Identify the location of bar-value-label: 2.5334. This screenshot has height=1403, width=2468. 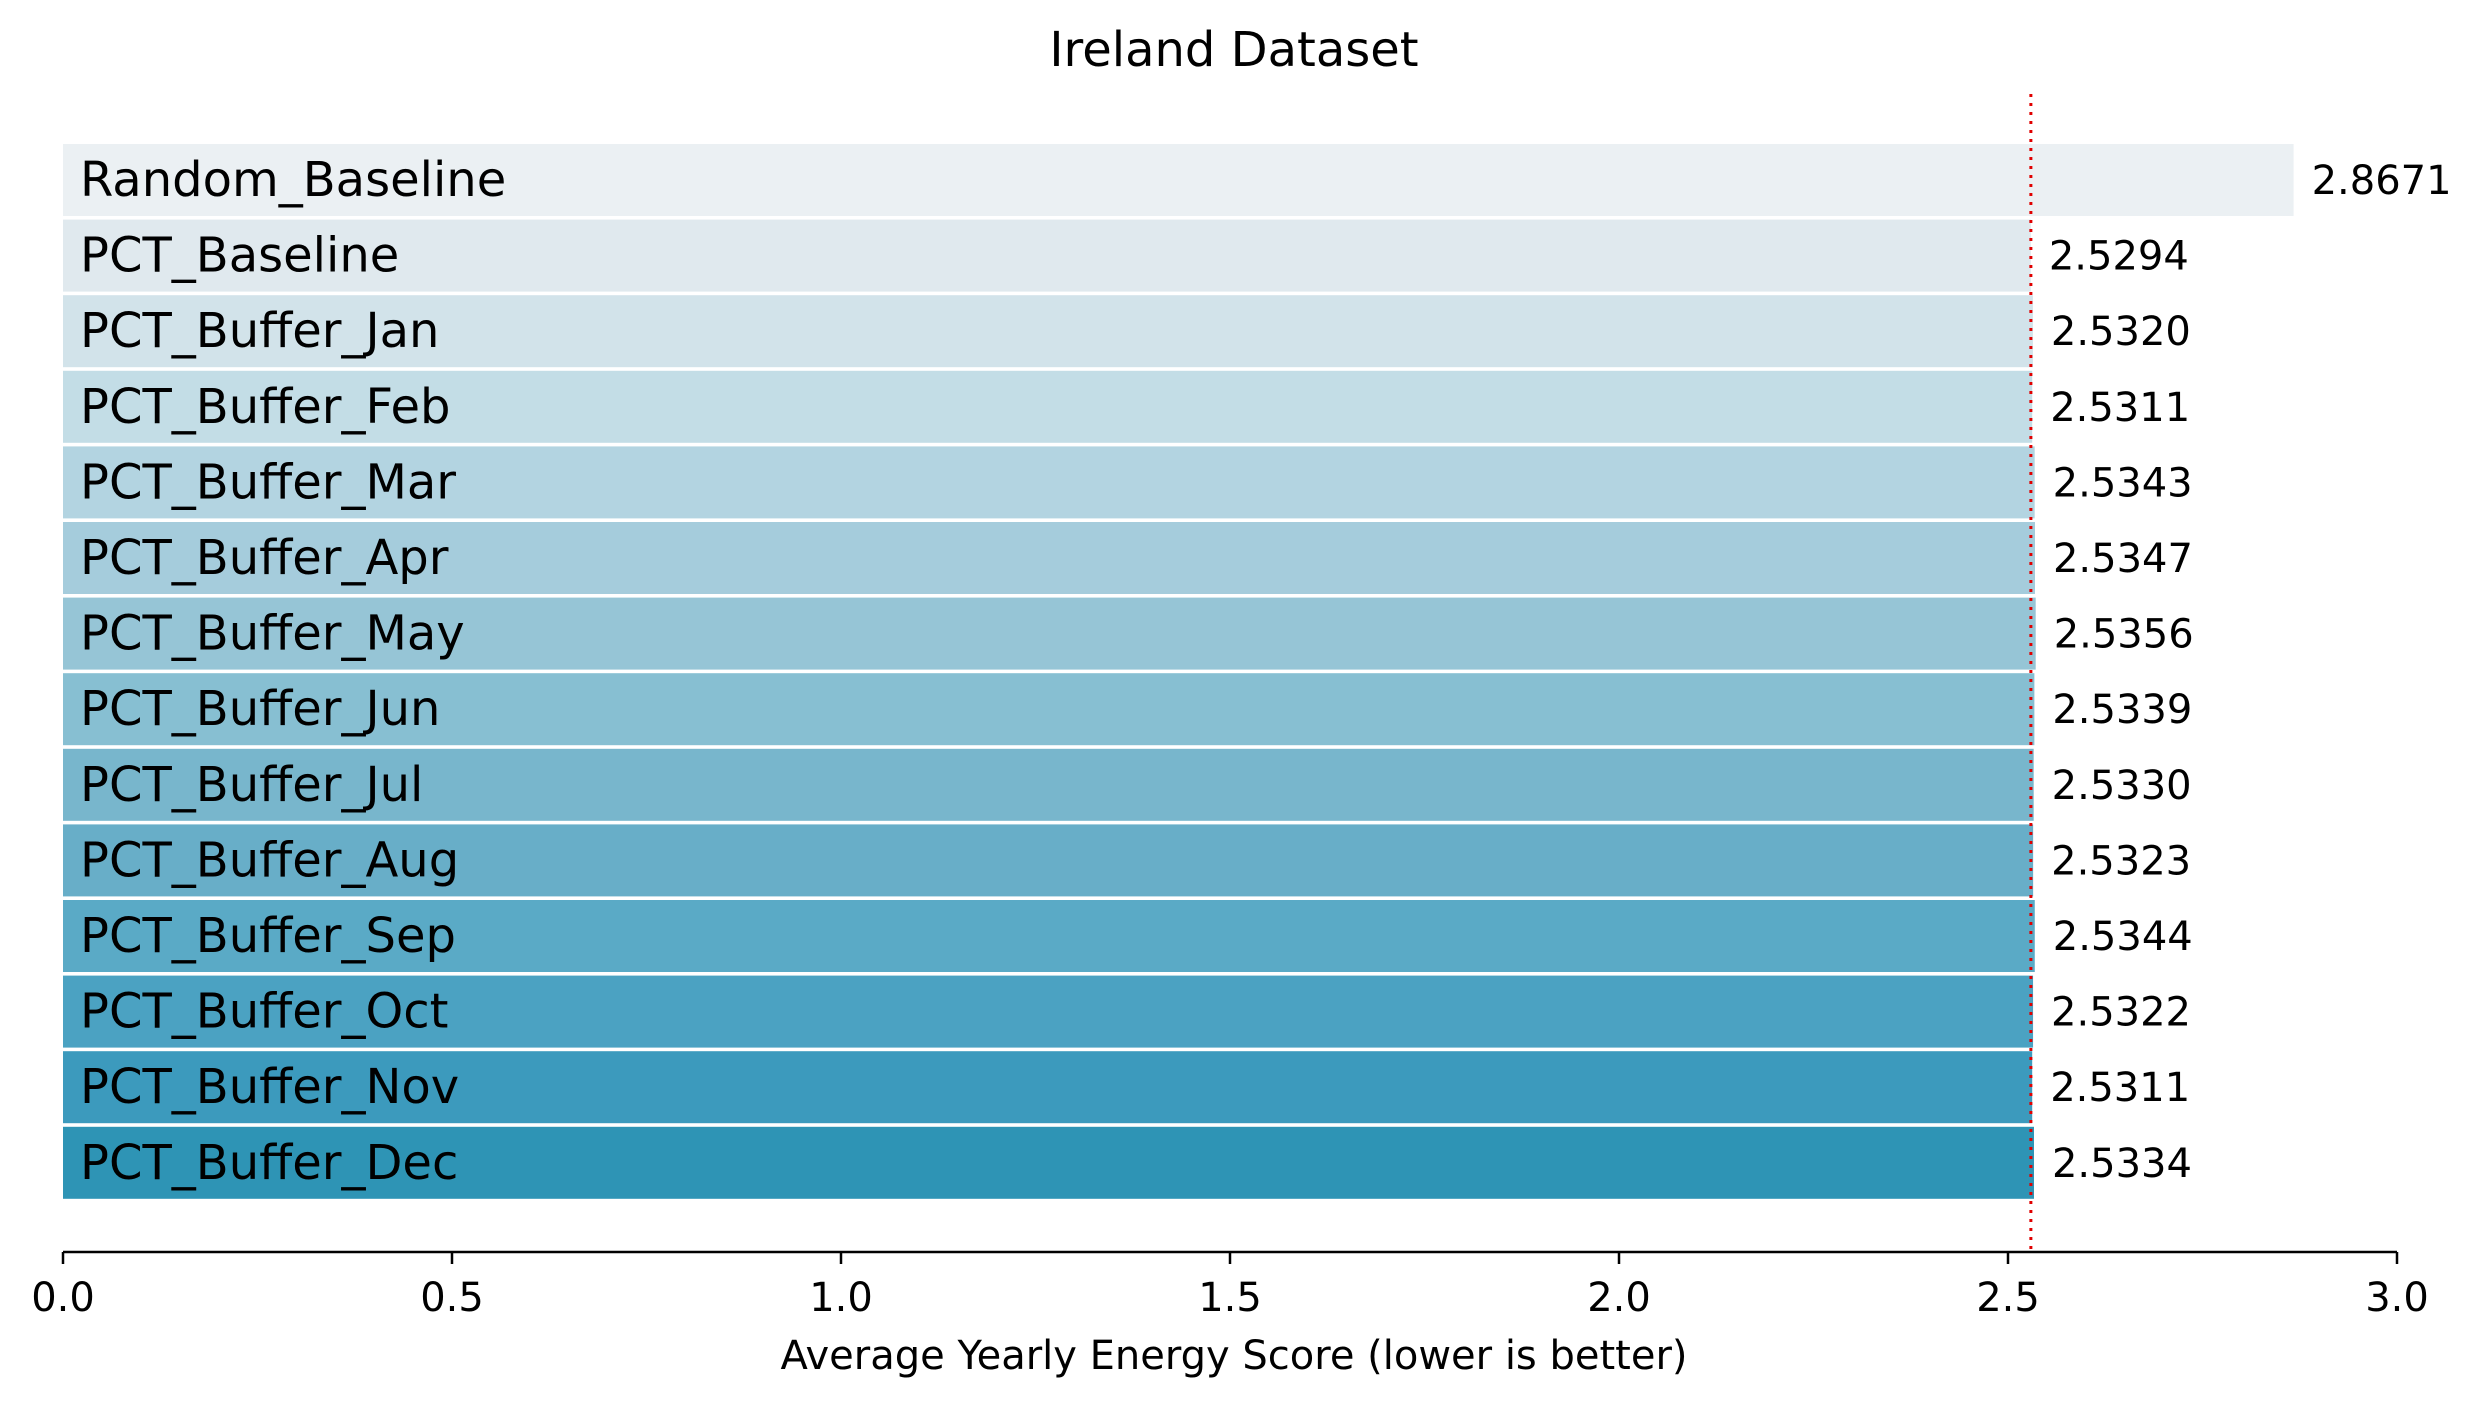
(2122, 1164).